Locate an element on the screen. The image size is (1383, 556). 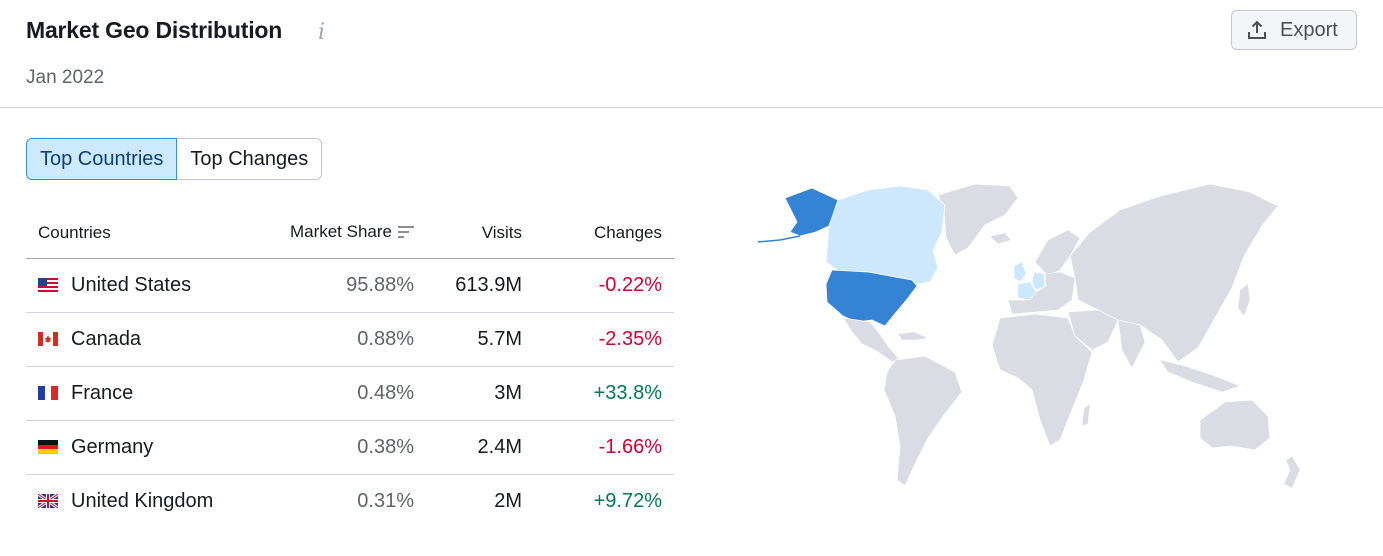
visits-value: 3M is located at coordinates (480, 393).